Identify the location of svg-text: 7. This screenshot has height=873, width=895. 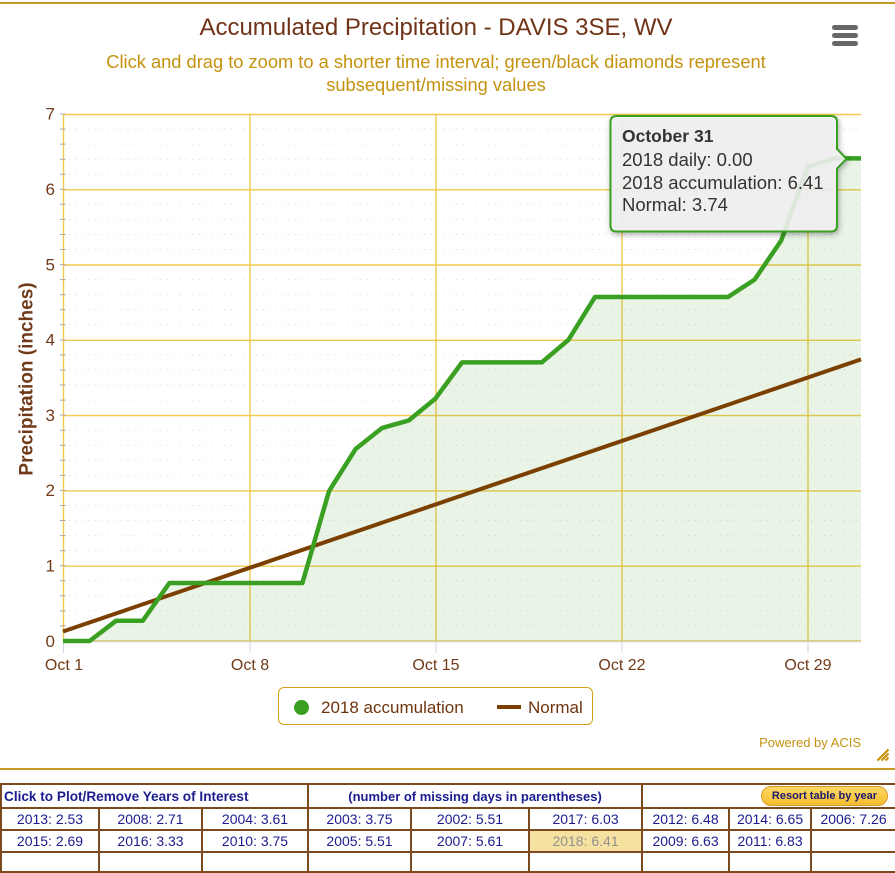
(50, 114).